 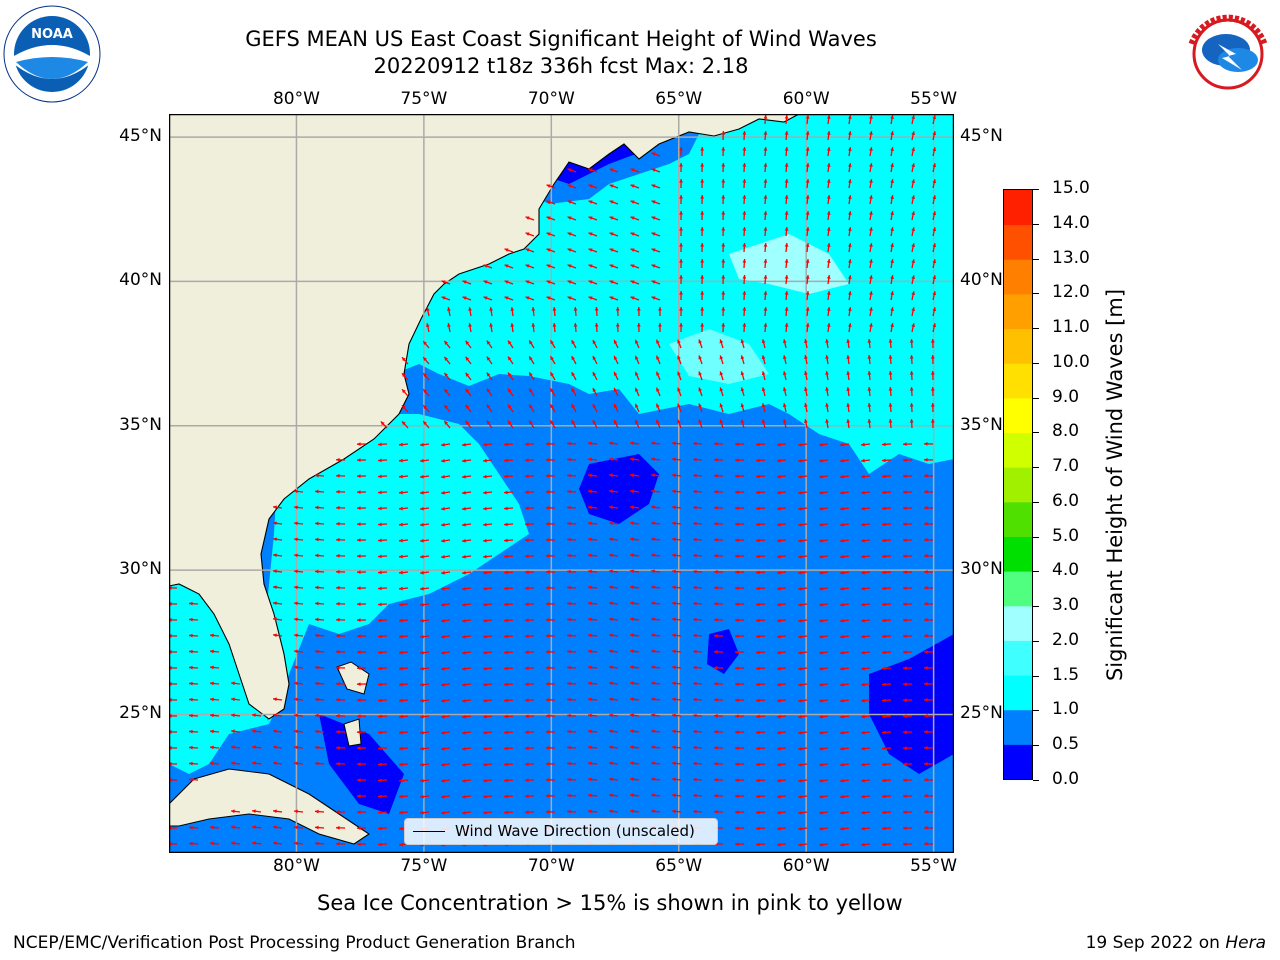 I want to click on colorbar-tick-mark, so click(x=1036, y=572).